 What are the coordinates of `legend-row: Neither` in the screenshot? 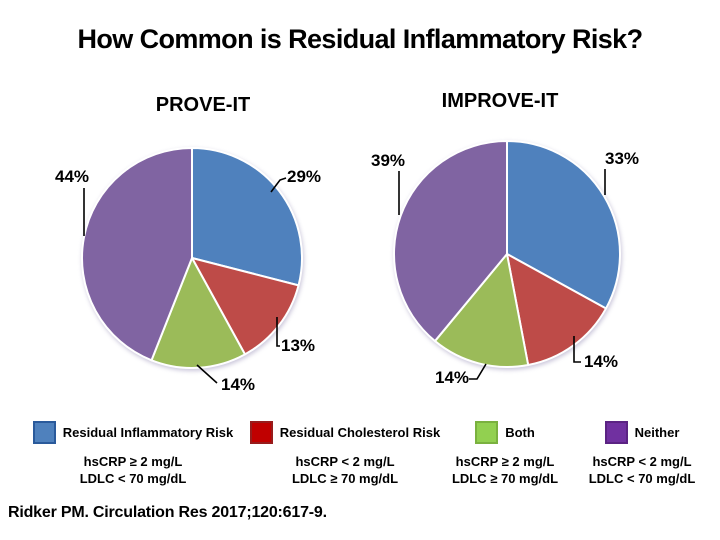 It's located at (642, 432).